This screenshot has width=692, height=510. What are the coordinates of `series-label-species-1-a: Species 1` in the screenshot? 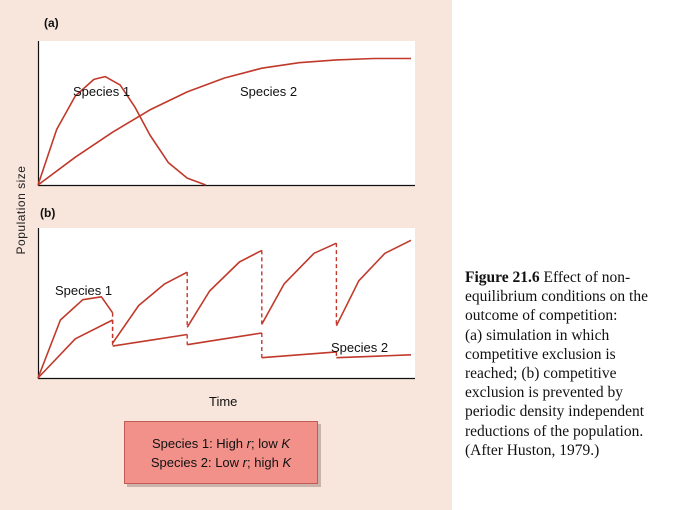 It's located at (102, 91).